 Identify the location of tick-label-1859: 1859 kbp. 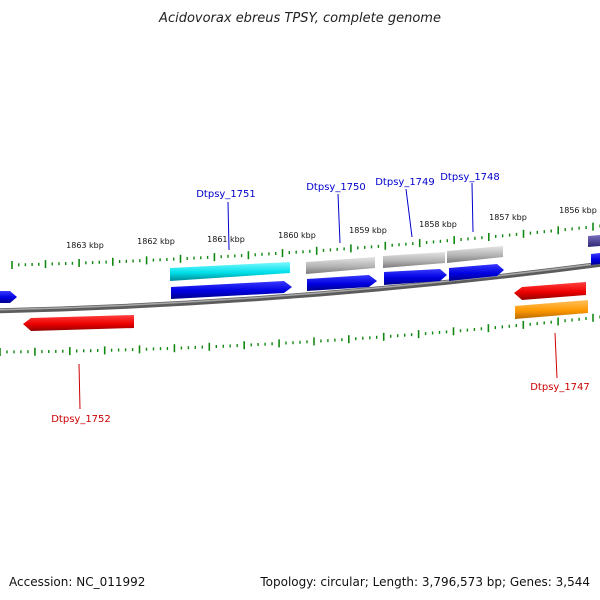
(368, 230).